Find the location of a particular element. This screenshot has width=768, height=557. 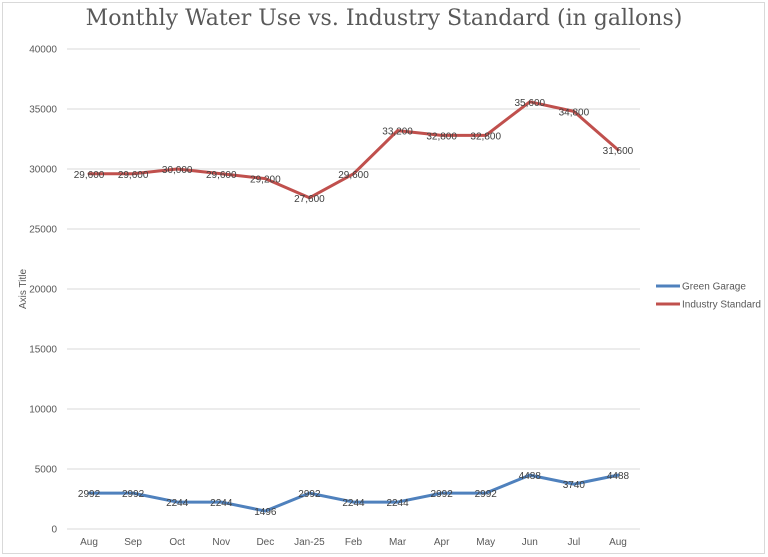

legend: Green Garage Industry Standard is located at coordinates (708, 296).